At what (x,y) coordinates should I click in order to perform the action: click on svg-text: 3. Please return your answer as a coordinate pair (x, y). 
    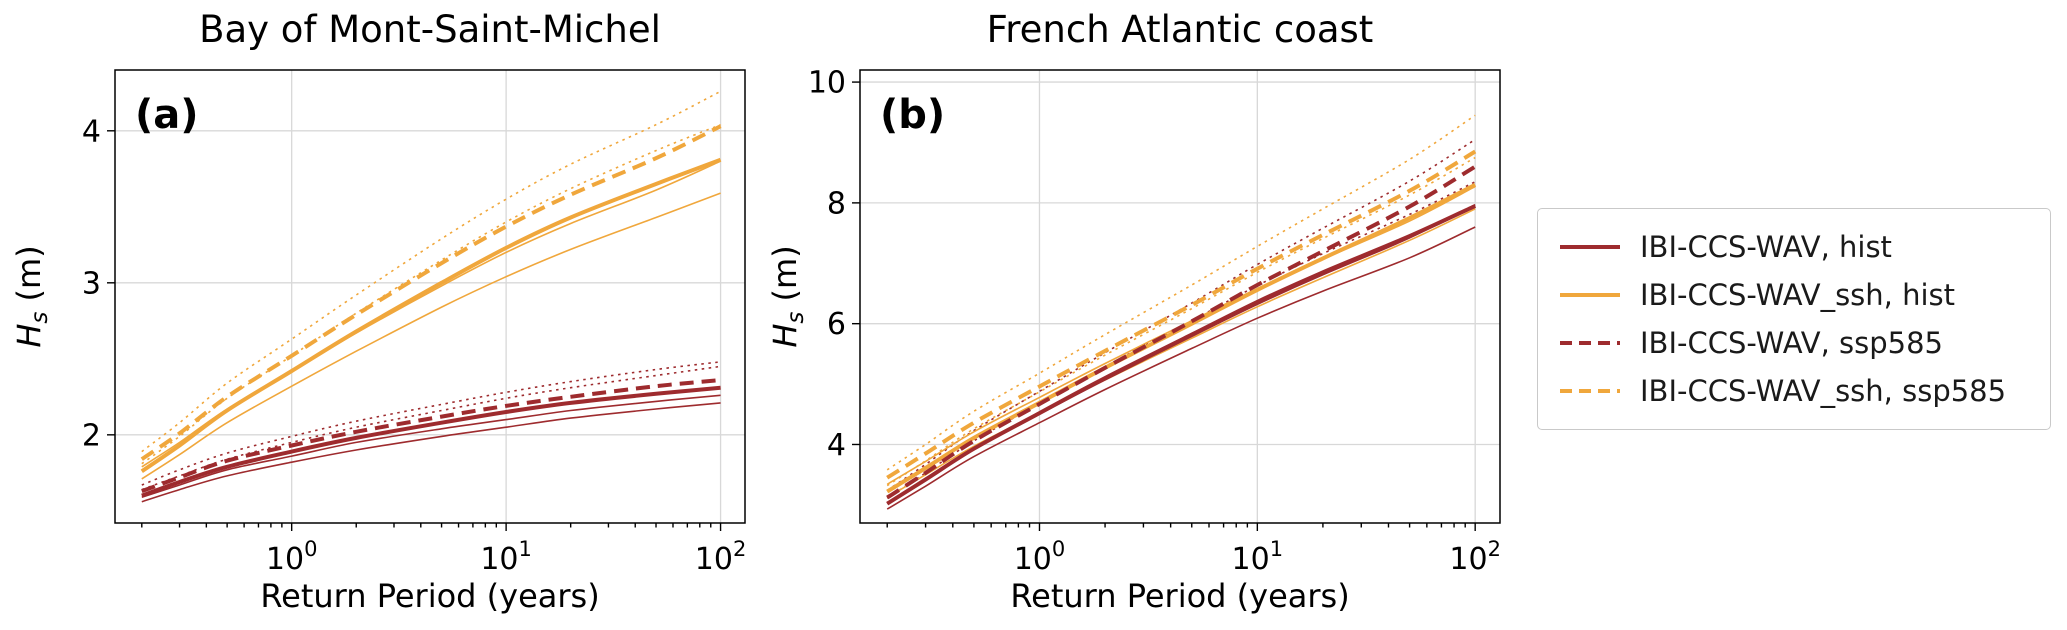
    Looking at the image, I should click on (91, 283).